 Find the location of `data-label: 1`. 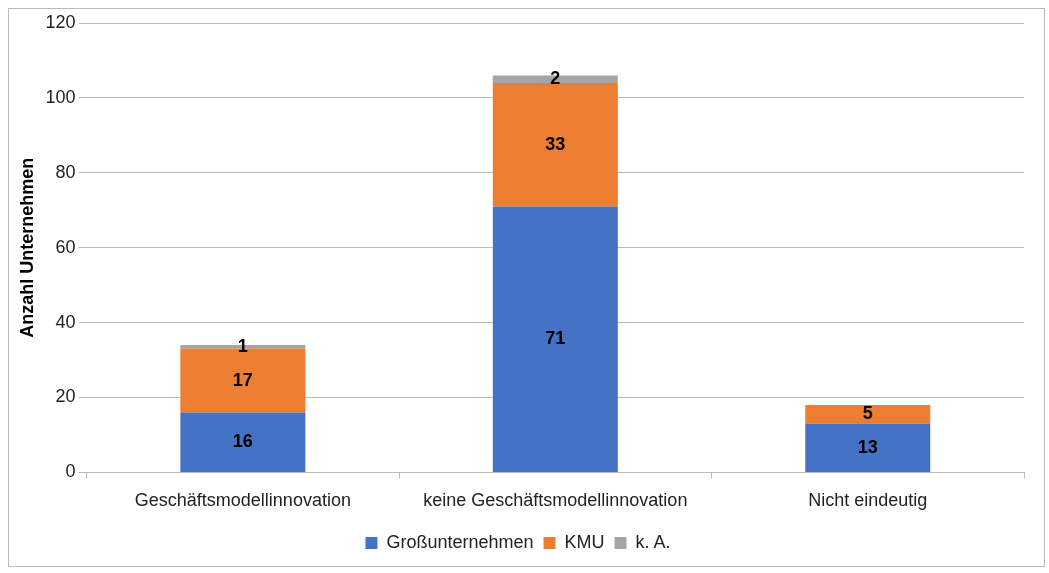

data-label: 1 is located at coordinates (242, 345).